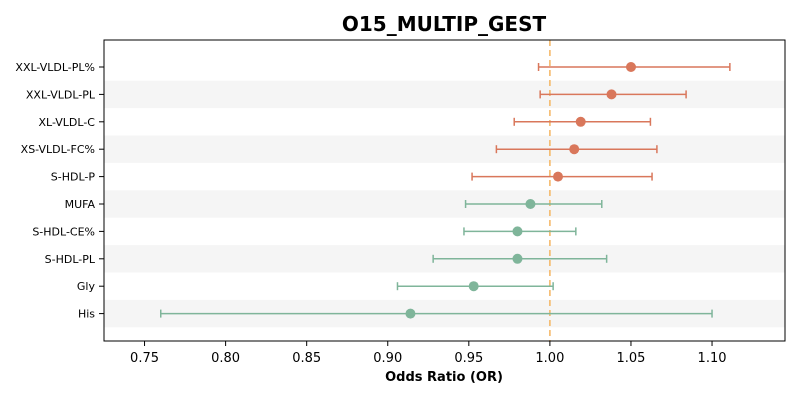  What do you see at coordinates (387, 358) in the screenshot?
I see `x-tick-label: 0.90` at bounding box center [387, 358].